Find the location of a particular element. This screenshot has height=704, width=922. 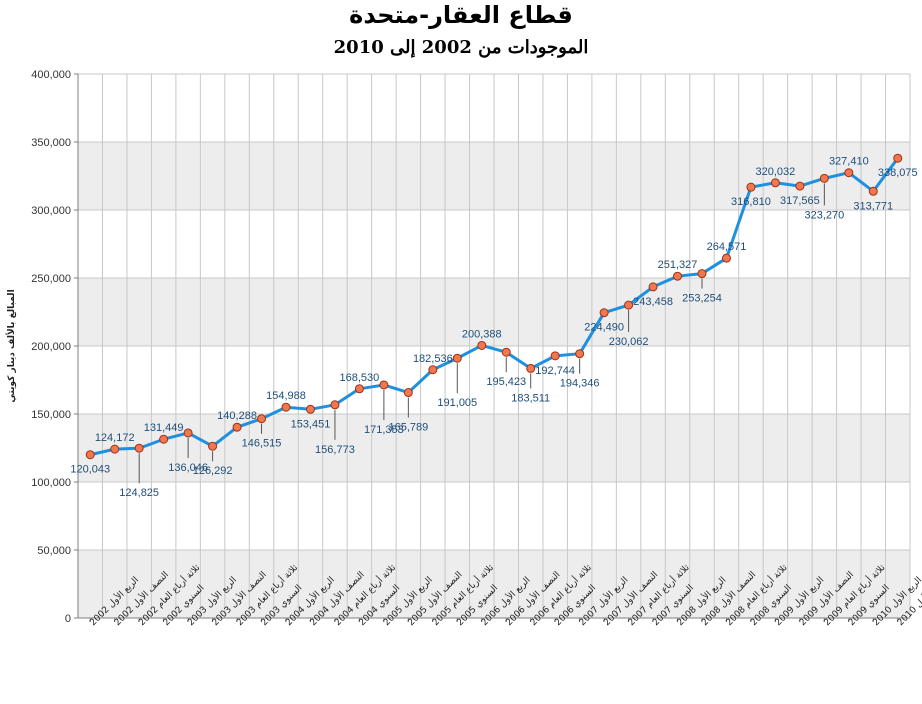

data-label: 200,388 is located at coordinates (482, 334).